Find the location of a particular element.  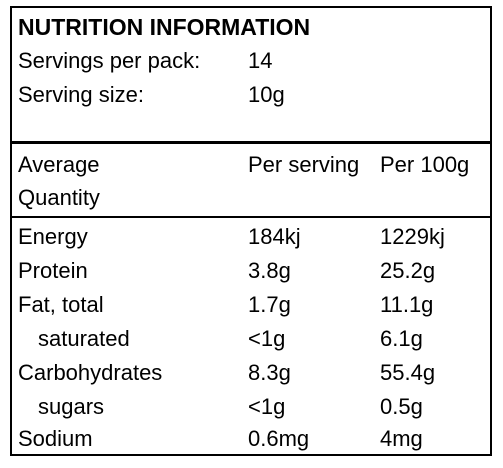

header-average: Average is located at coordinates (59, 164).